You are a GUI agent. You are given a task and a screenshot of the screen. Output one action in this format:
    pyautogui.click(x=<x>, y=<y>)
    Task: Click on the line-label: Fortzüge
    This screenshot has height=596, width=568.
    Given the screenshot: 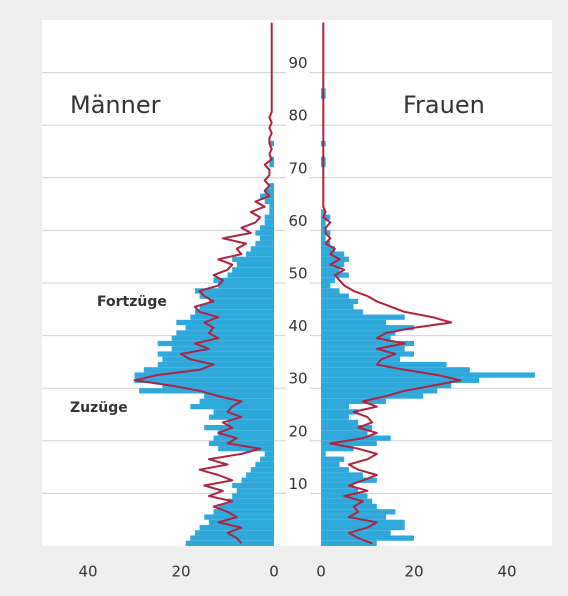 What is the action you would take?
    pyautogui.click(x=132, y=302)
    